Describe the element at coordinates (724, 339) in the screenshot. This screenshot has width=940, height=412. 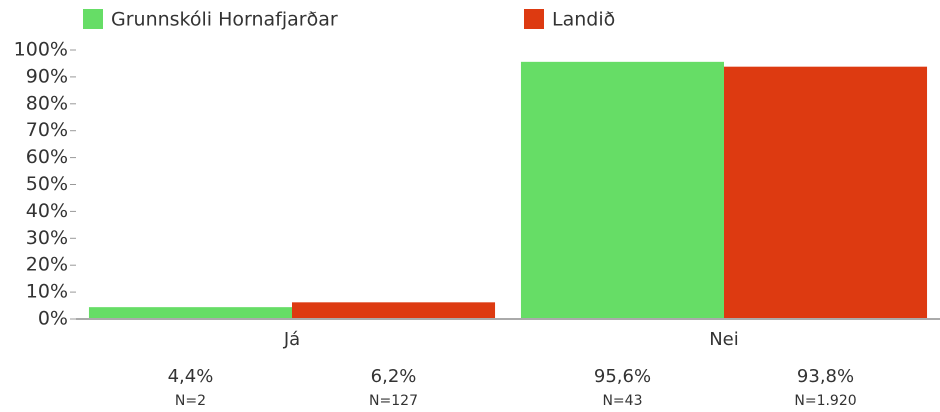
I see `x-tick-label: Nei` at that location.